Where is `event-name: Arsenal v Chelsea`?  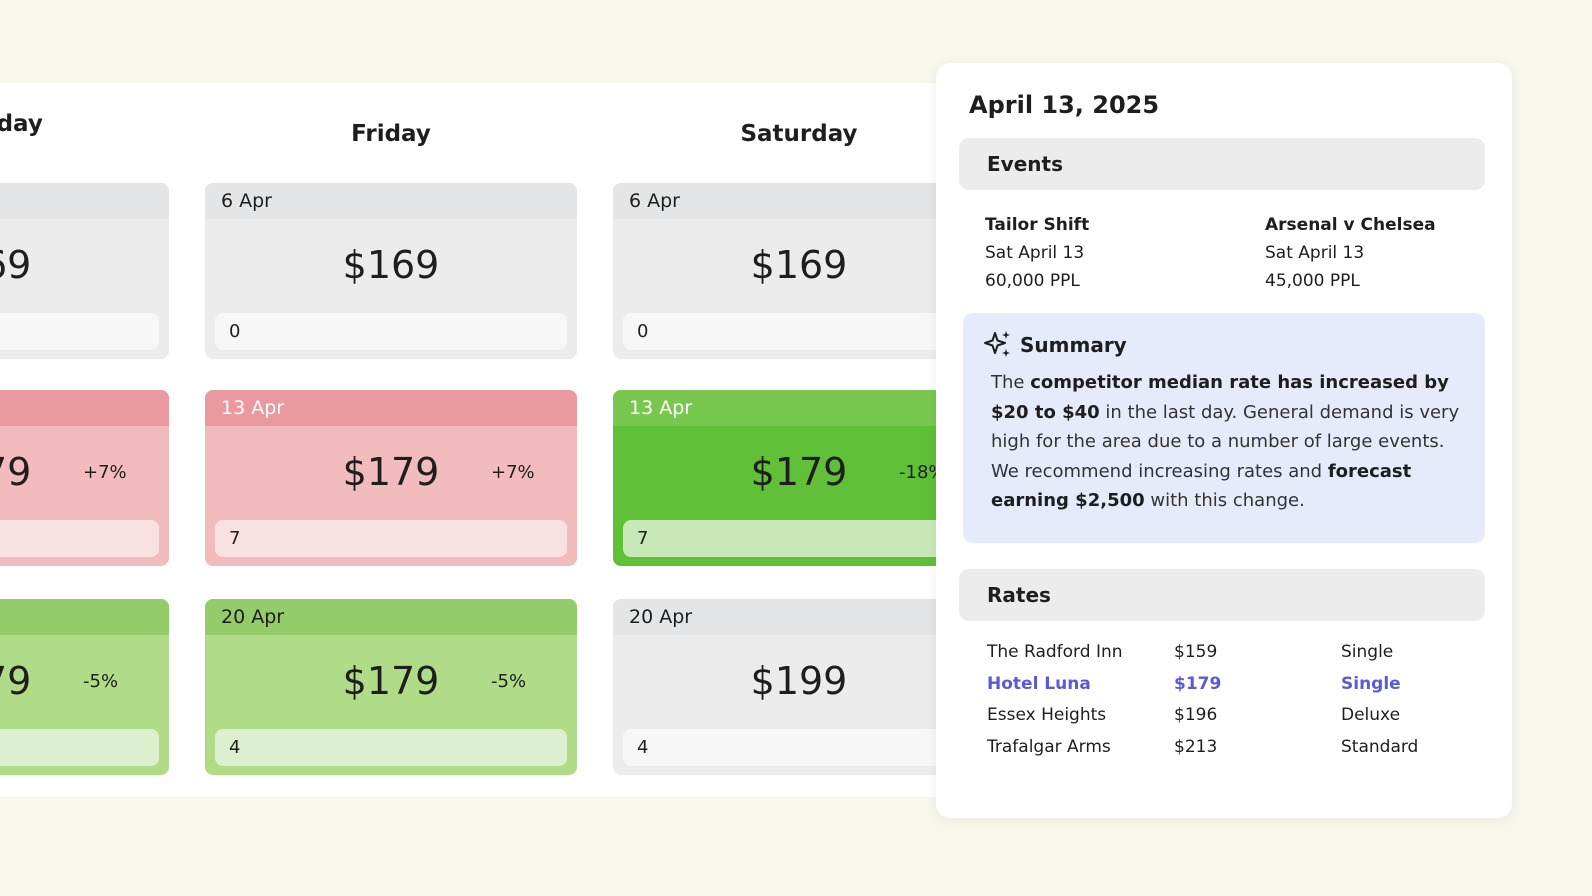 event-name: Arsenal v Chelsea is located at coordinates (1350, 225).